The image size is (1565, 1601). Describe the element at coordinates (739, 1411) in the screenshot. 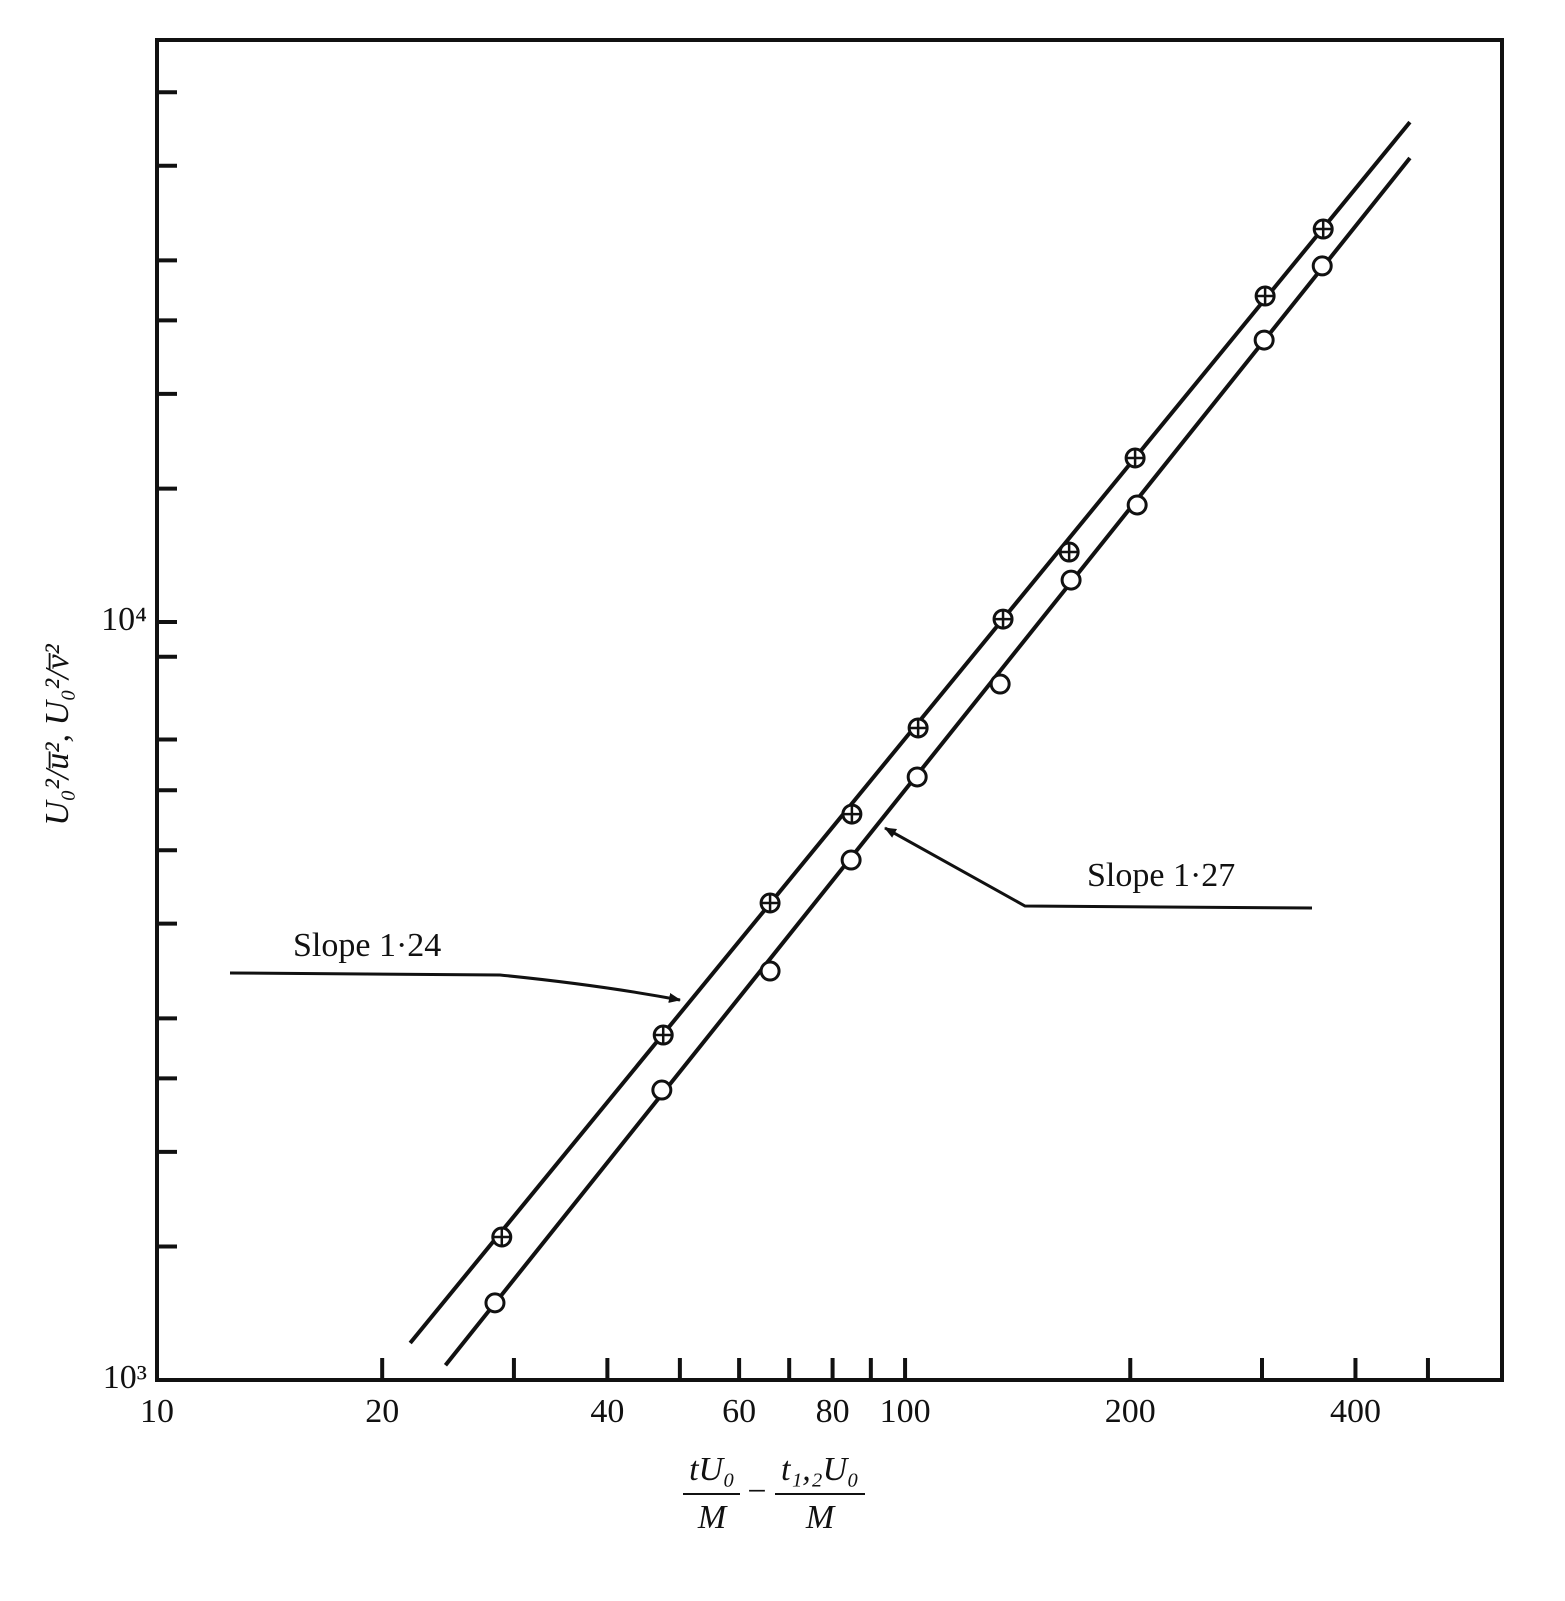

I see `x-tick-label: 60` at that location.